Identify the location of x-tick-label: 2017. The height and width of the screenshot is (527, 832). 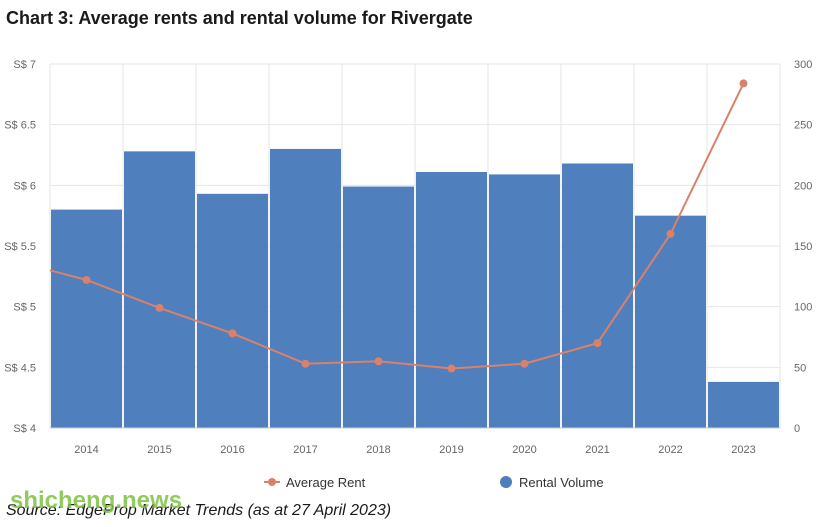
(305, 450).